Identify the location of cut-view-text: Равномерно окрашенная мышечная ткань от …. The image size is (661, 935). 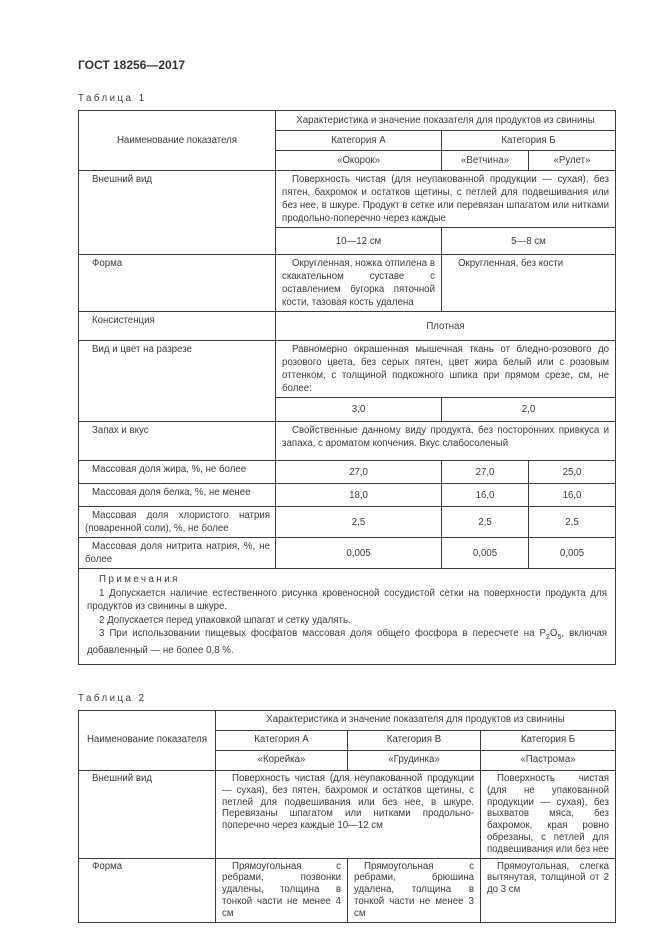
(445, 369).